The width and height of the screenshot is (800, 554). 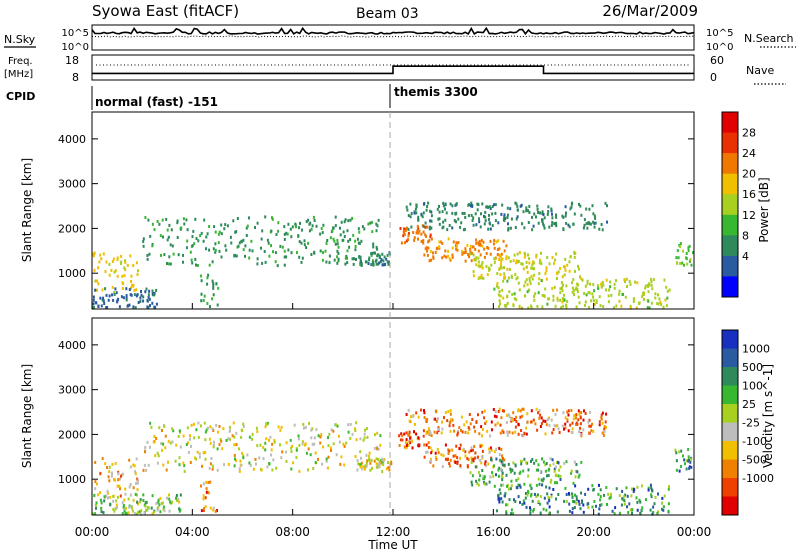 I want to click on colorbar-tick-label: 28, so click(x=749, y=133).